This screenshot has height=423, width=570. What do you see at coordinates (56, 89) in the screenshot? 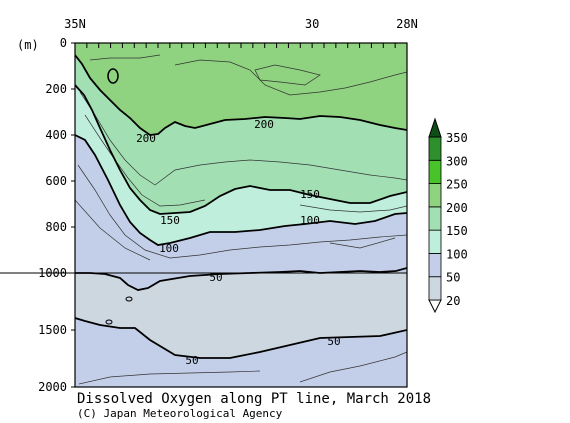
I see `y-tick-label: 200` at bounding box center [56, 89].